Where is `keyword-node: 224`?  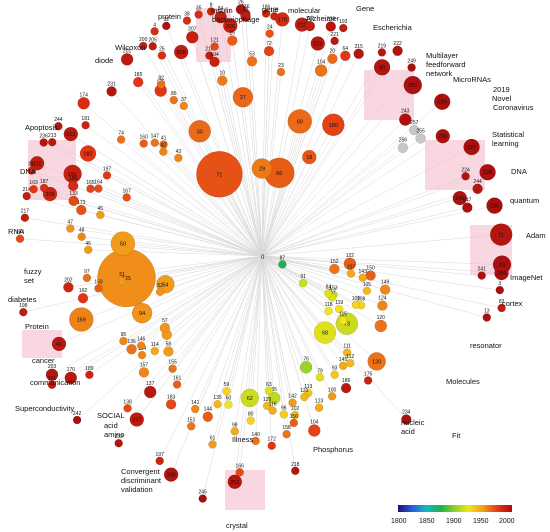
keyword-node: 224 is located at coordinates (465, 174).